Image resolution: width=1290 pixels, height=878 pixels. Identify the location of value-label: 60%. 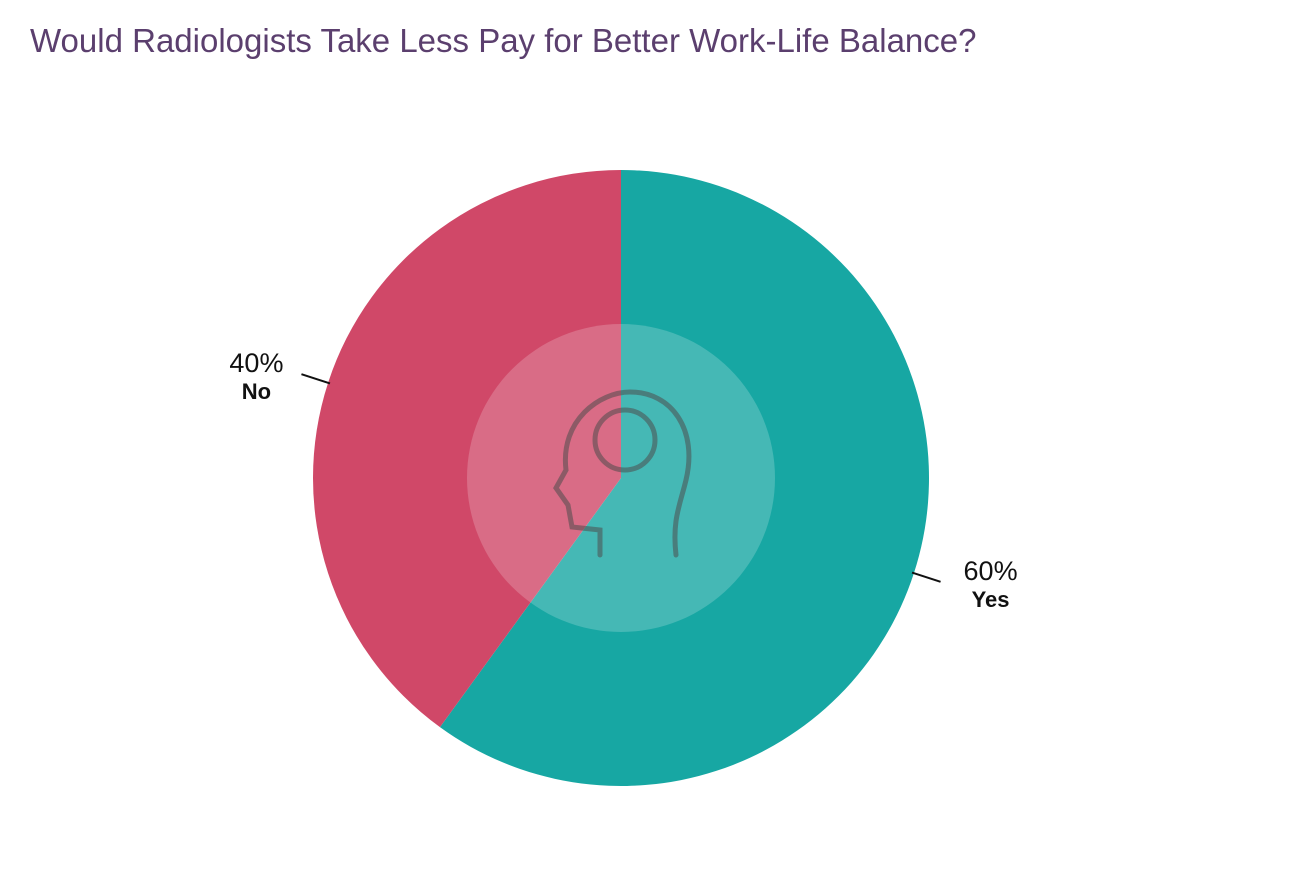
(991, 571).